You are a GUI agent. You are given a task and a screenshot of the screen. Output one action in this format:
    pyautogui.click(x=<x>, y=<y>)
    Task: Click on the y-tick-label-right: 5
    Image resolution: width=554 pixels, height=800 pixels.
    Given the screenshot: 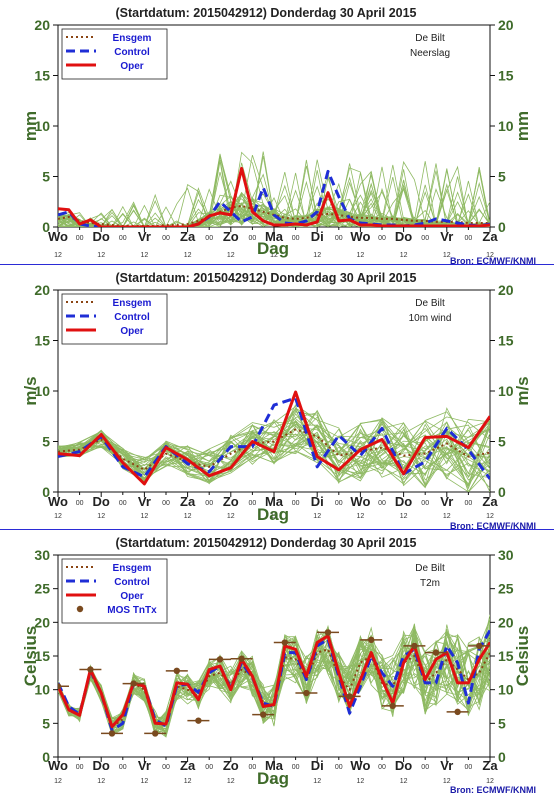 What is the action you would take?
    pyautogui.click(x=502, y=442)
    